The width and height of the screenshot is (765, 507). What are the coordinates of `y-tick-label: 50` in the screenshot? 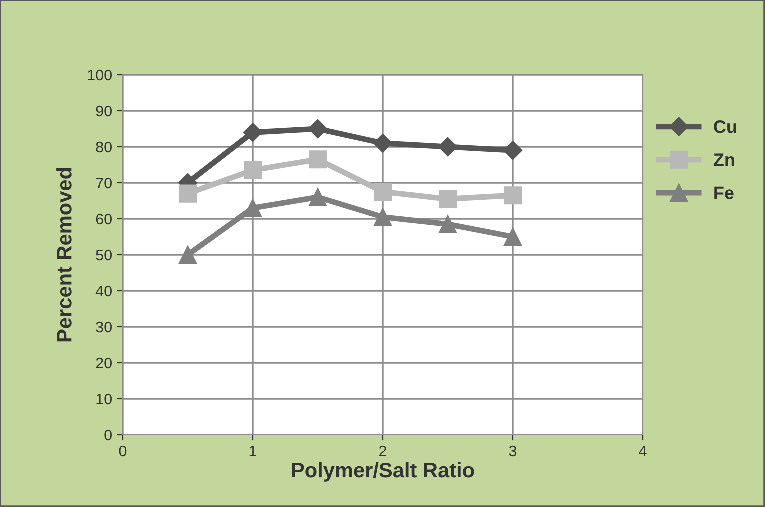 It's located at (104, 255).